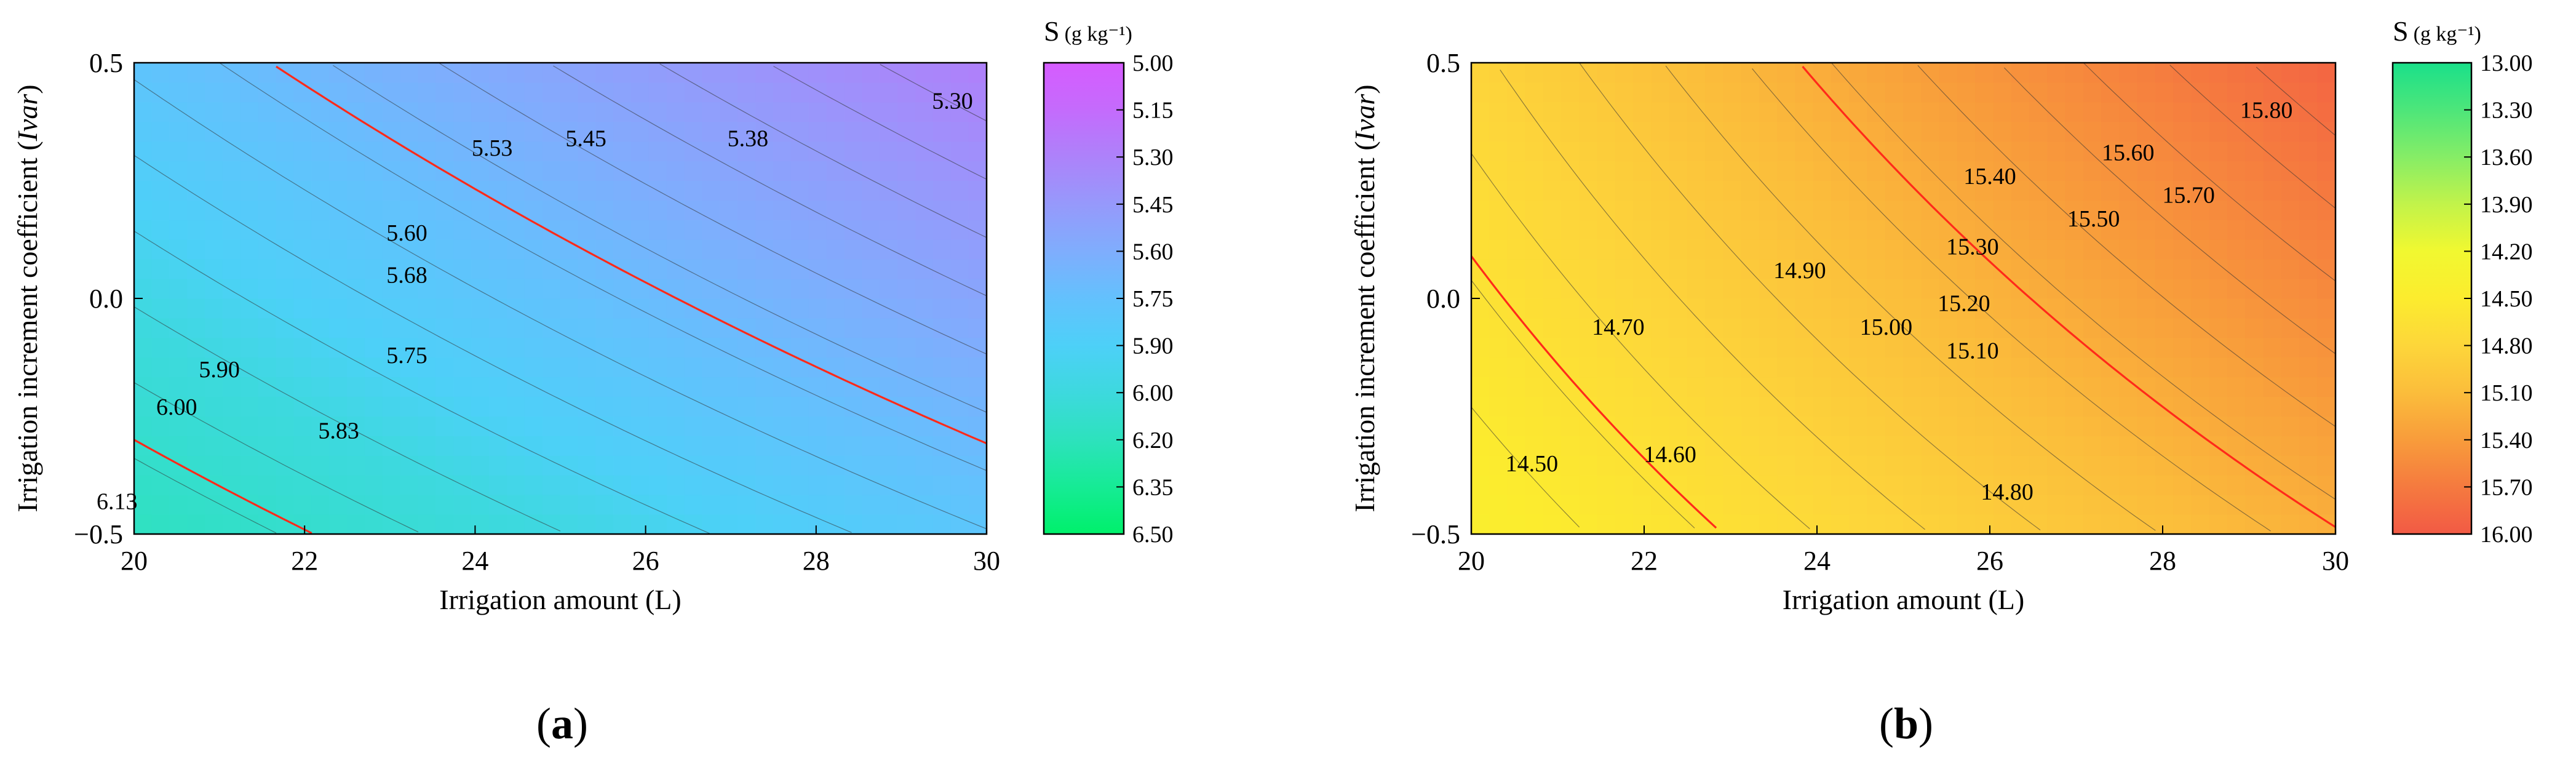 The height and width of the screenshot is (766, 2576). What do you see at coordinates (1799, 271) in the screenshot?
I see `contour-label: 14.90` at bounding box center [1799, 271].